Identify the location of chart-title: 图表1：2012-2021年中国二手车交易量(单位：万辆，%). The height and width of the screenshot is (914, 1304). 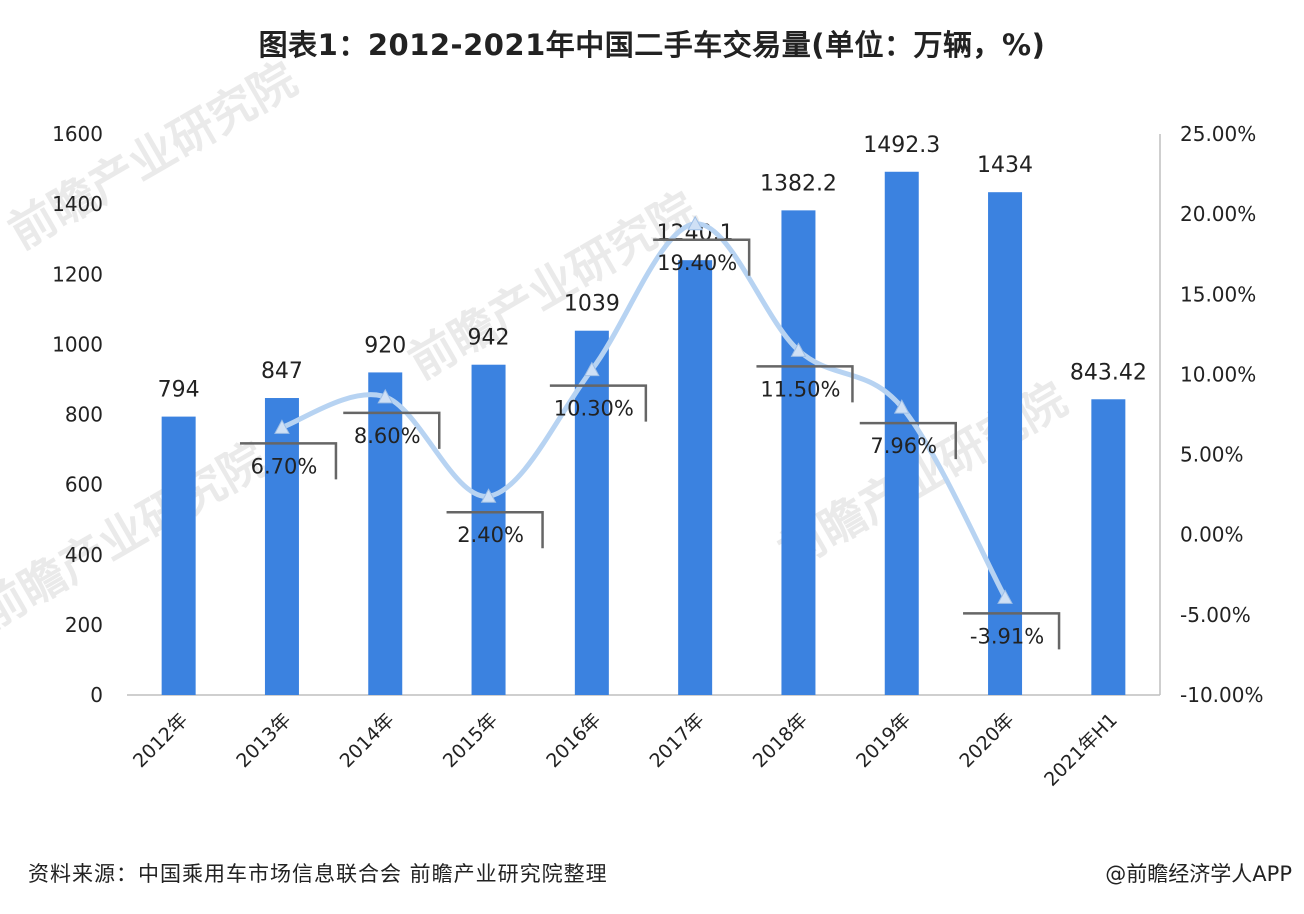
(652, 45).